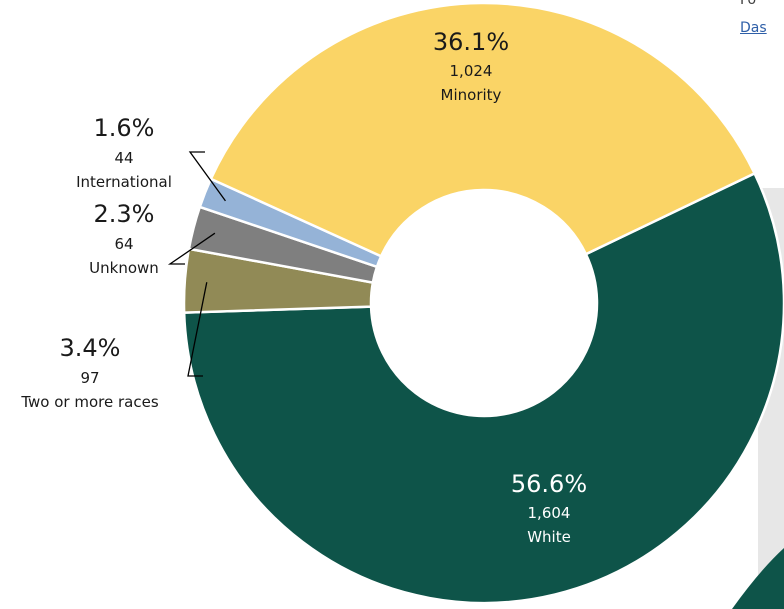 Image resolution: width=784 pixels, height=609 pixels. What do you see at coordinates (471, 95) in the screenshot?
I see `data-label-name-minority: Minority` at bounding box center [471, 95].